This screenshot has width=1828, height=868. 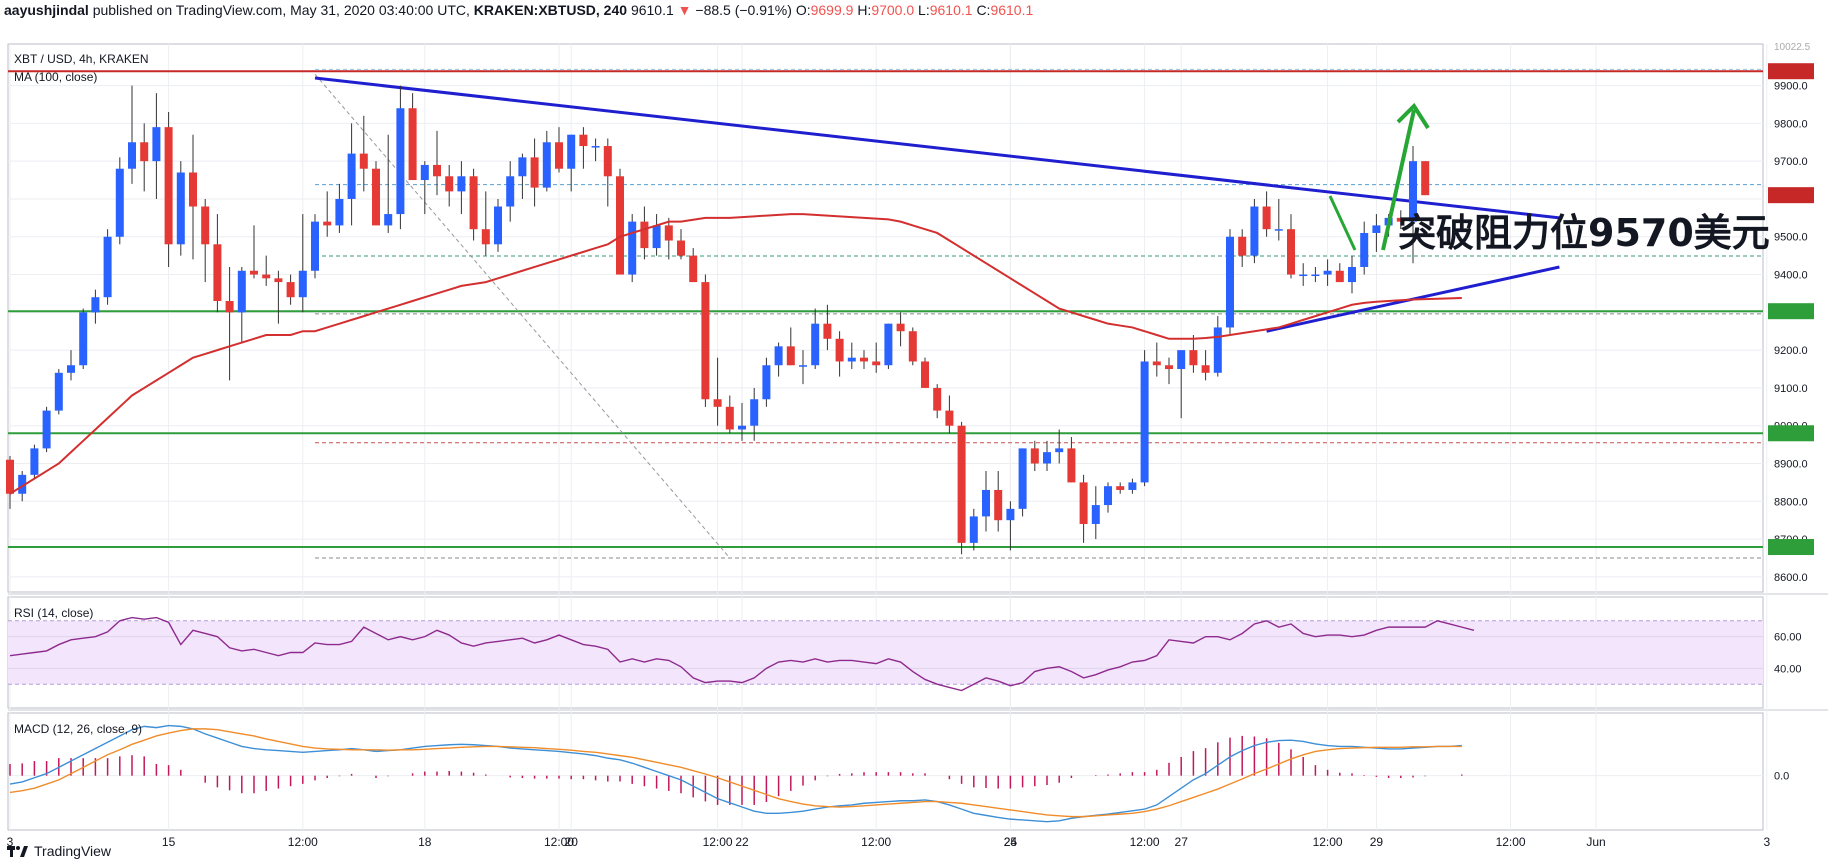 I want to click on price-tick-label: 9500.0, so click(x=1791, y=238).